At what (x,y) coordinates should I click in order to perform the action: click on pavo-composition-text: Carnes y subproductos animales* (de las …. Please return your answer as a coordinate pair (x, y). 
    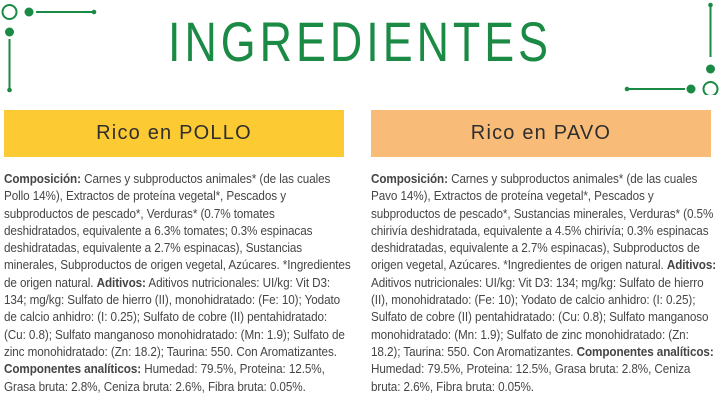
    Looking at the image, I should click on (542, 222).